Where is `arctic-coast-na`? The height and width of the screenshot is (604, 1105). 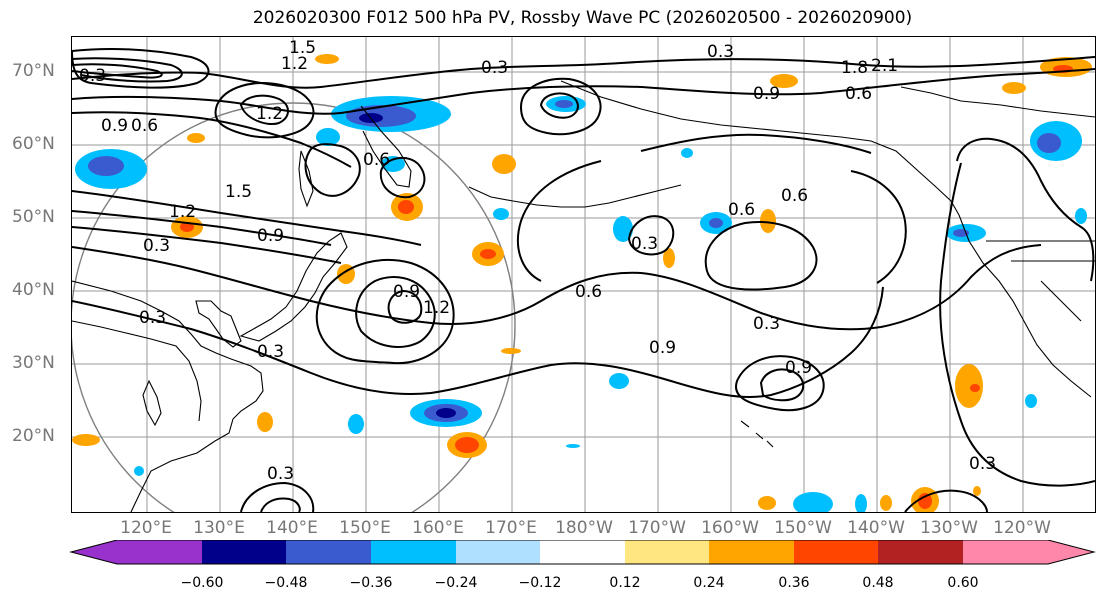
arctic-coast-na is located at coordinates (997, 102).